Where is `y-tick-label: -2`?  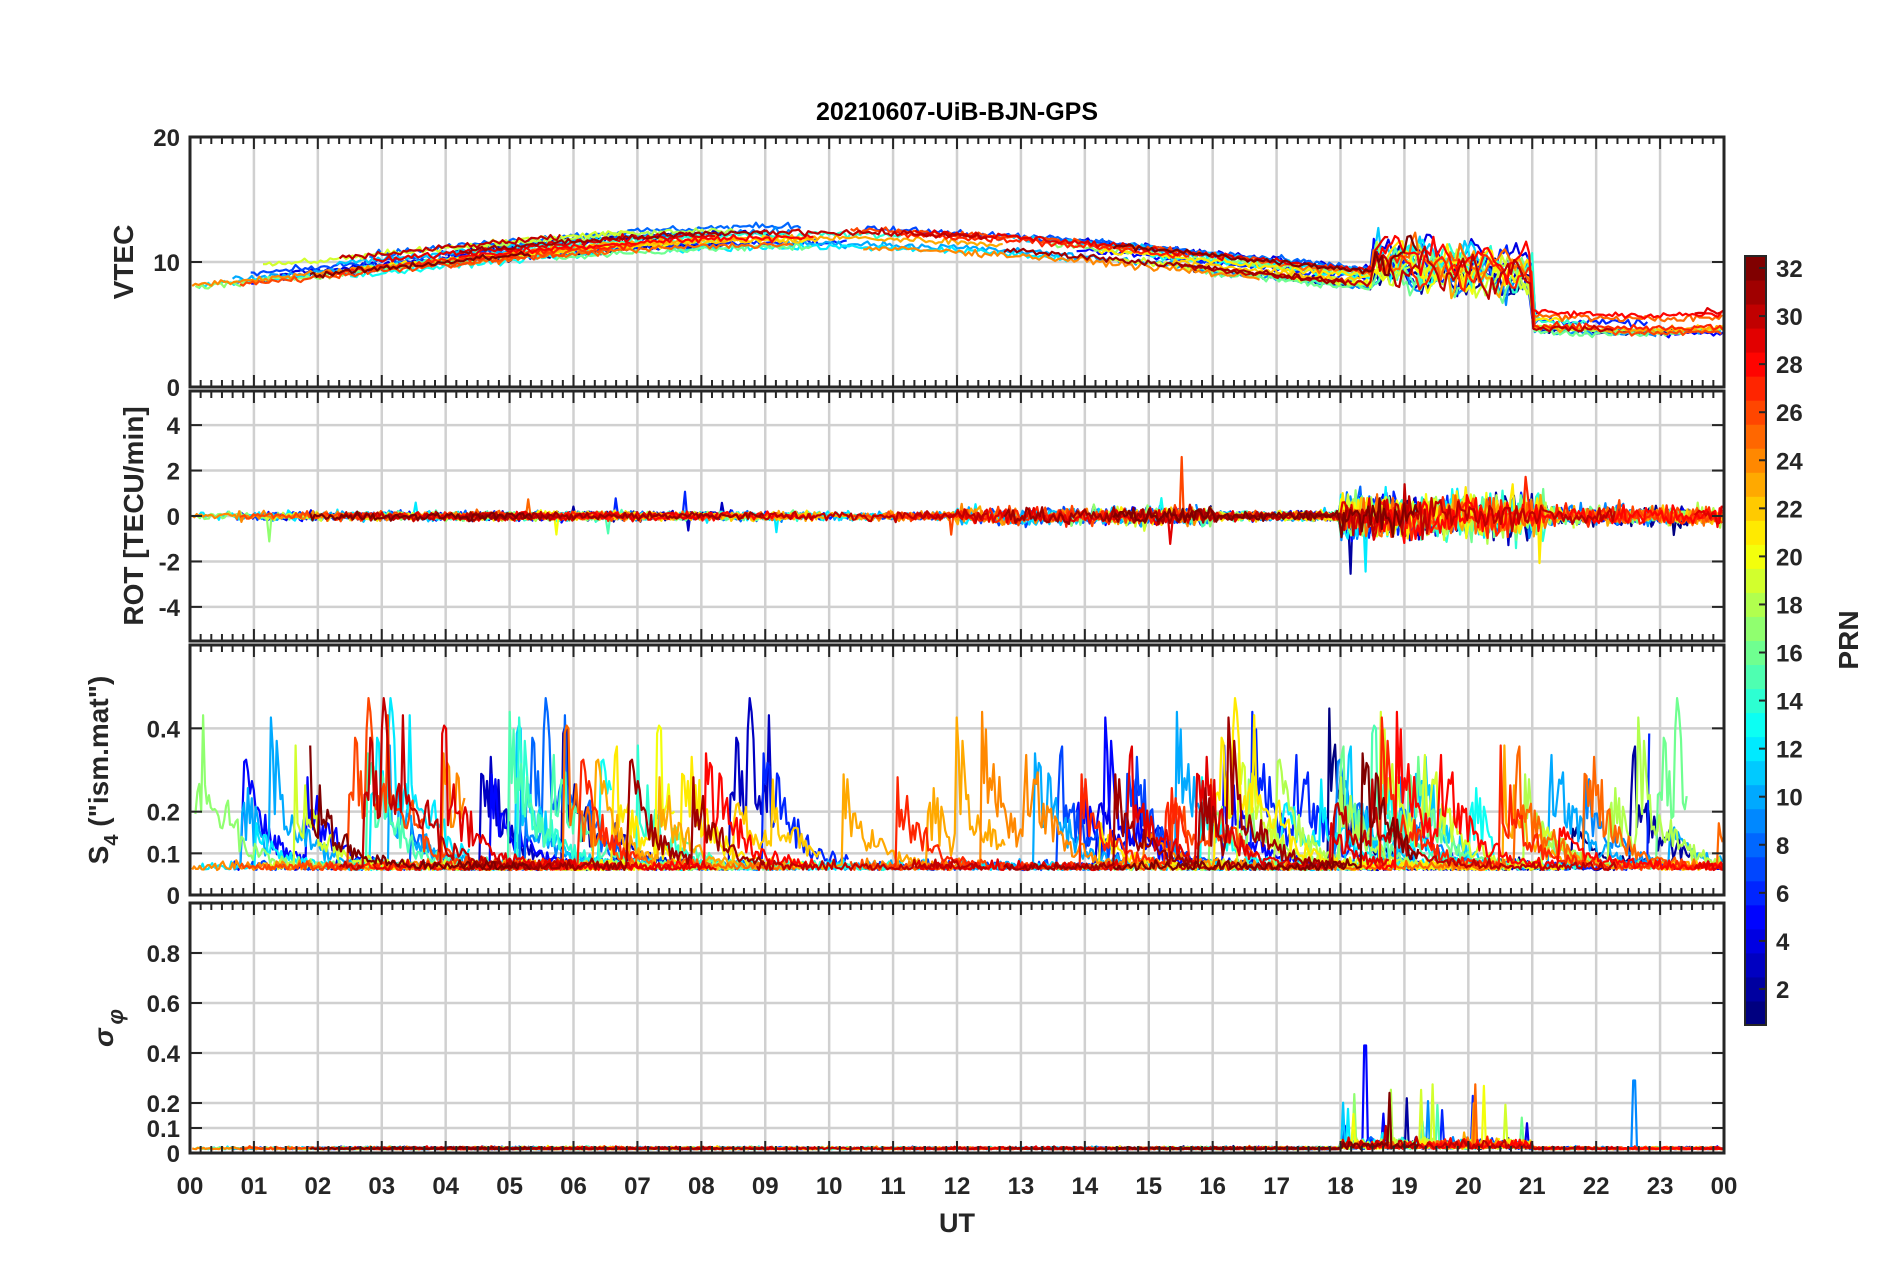 y-tick-label: -2 is located at coordinates (169, 562).